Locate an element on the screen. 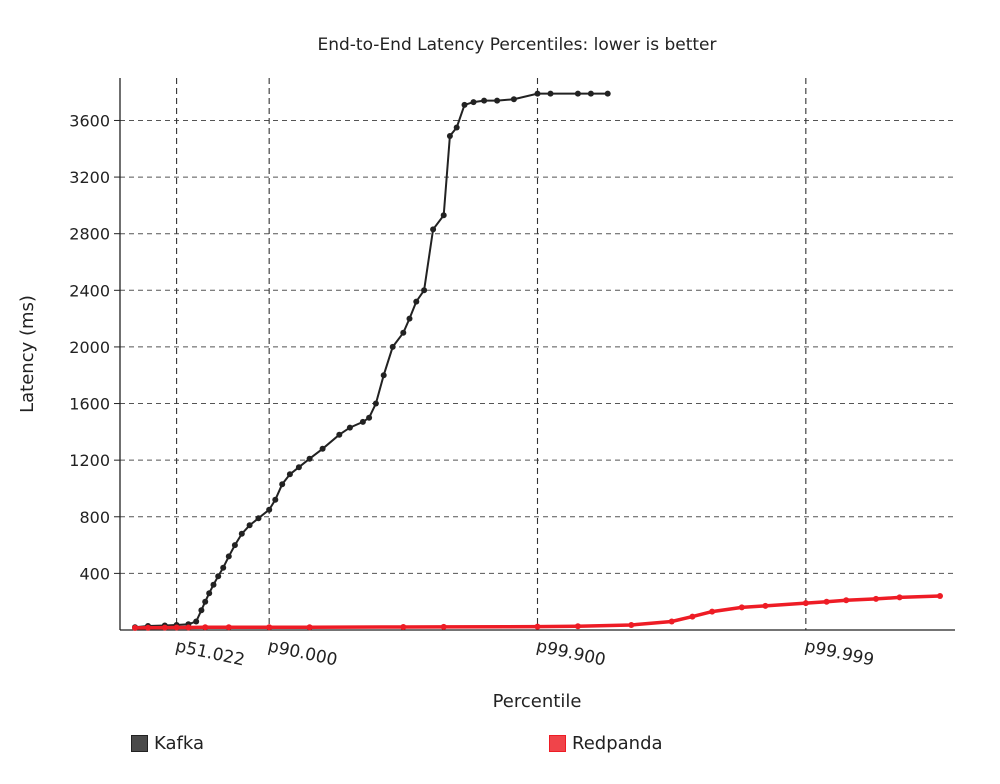 Image resolution: width=1000 pixels, height=784 pixels. x-tick-label: p99.900 is located at coordinates (570, 653).